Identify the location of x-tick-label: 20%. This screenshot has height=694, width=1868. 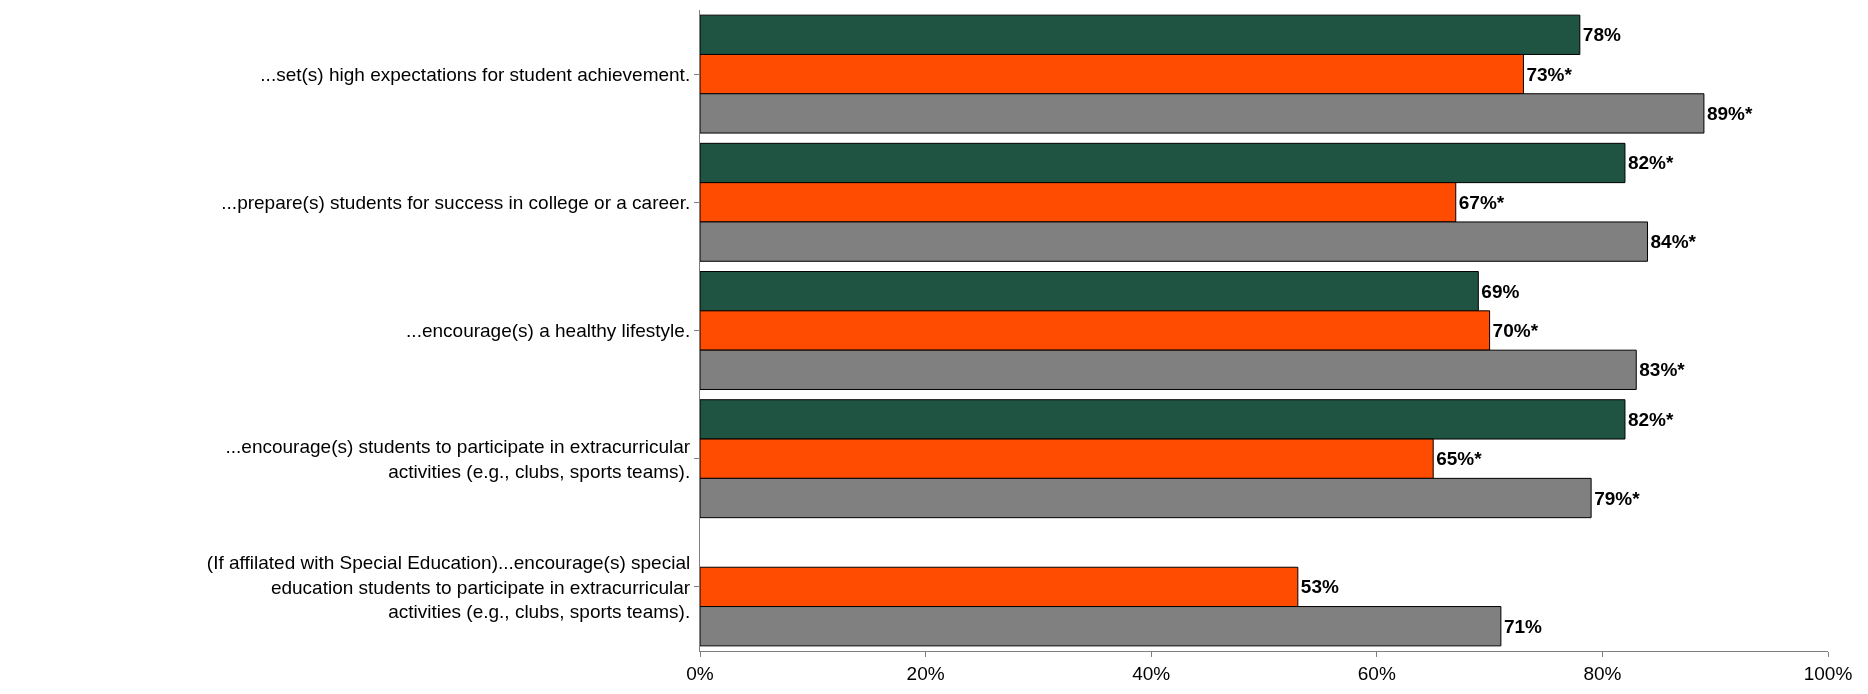
(925, 673).